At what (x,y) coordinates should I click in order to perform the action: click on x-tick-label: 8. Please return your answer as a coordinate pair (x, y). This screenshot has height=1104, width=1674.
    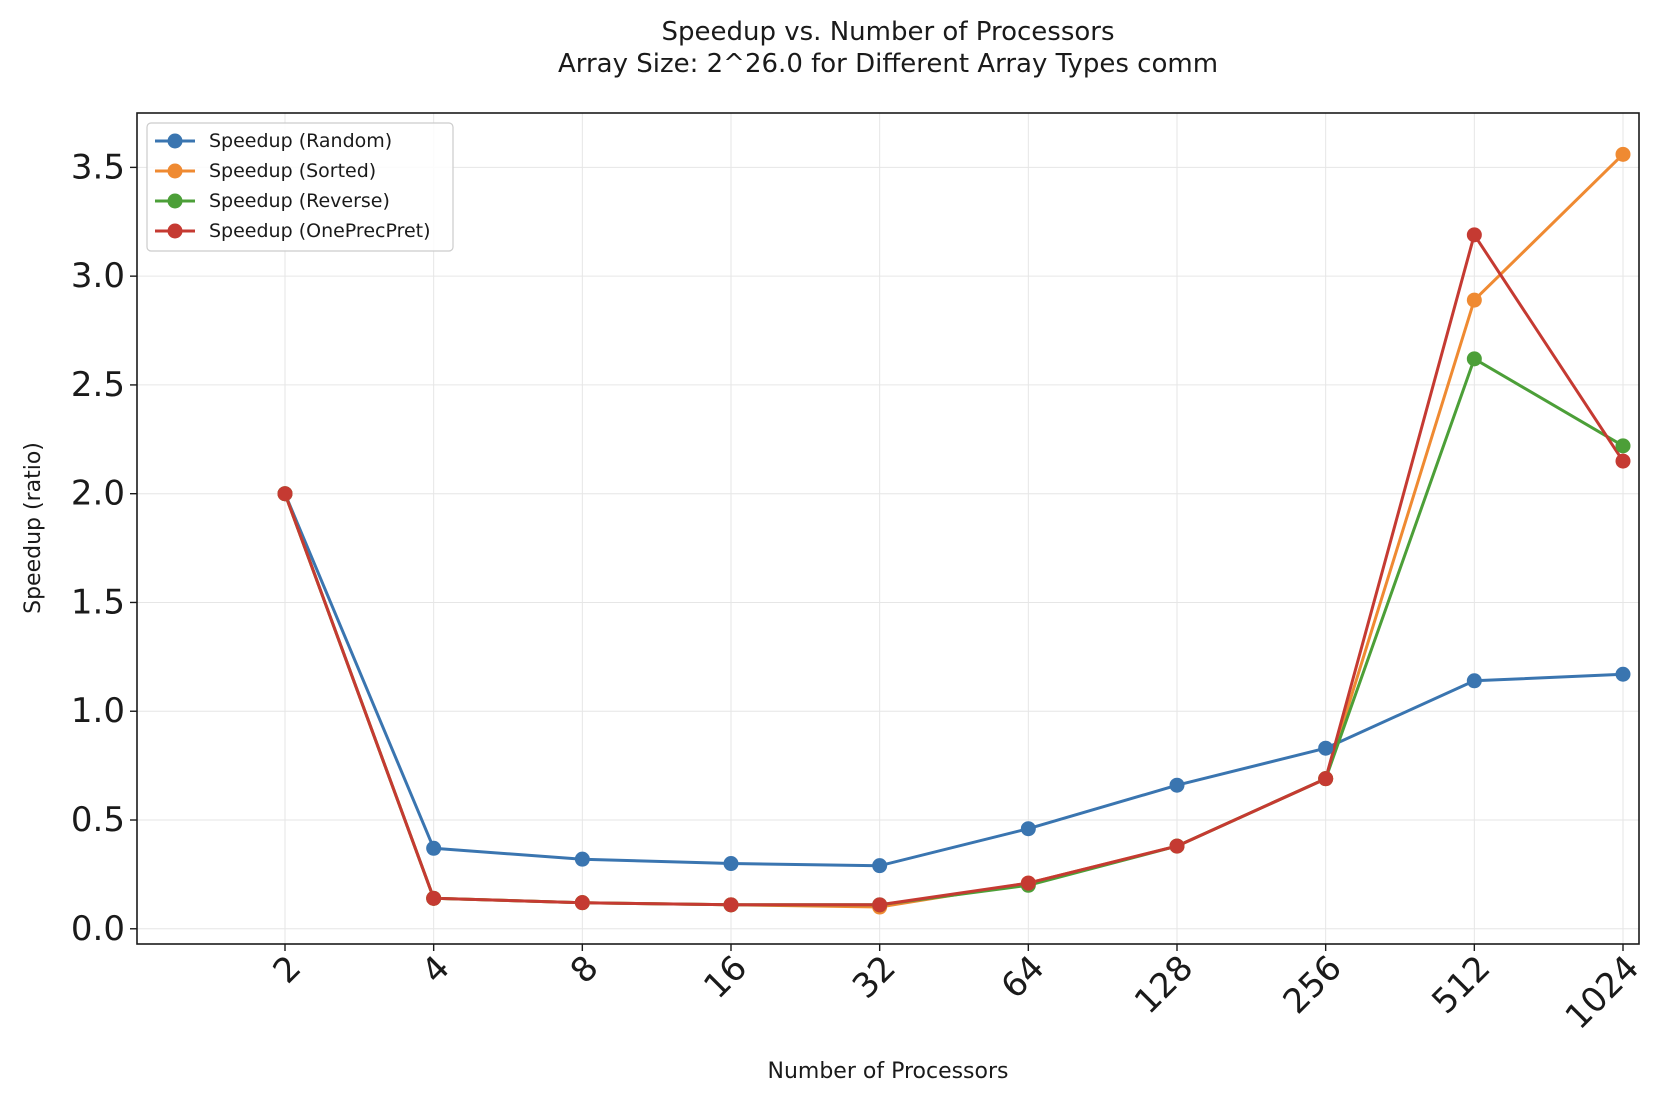
    Looking at the image, I should click on (585, 970).